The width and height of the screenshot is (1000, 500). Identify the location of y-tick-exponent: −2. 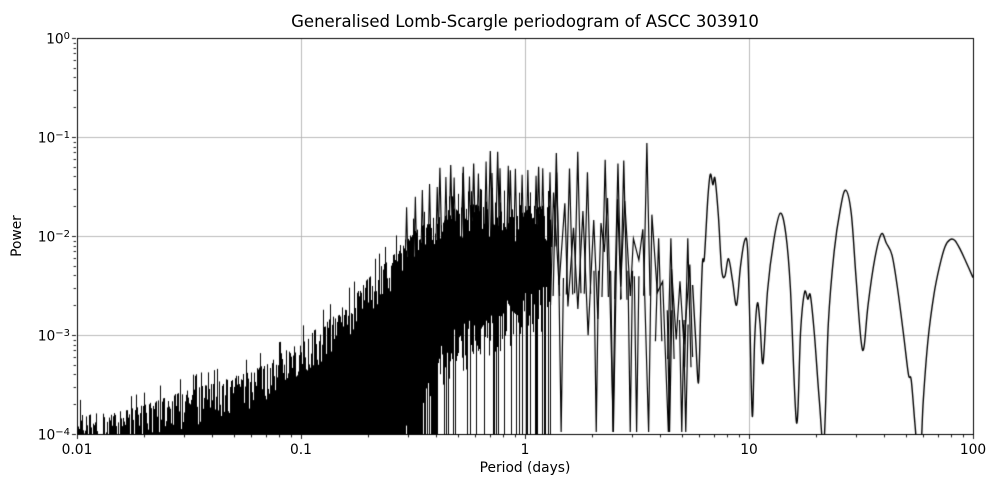
(62, 234).